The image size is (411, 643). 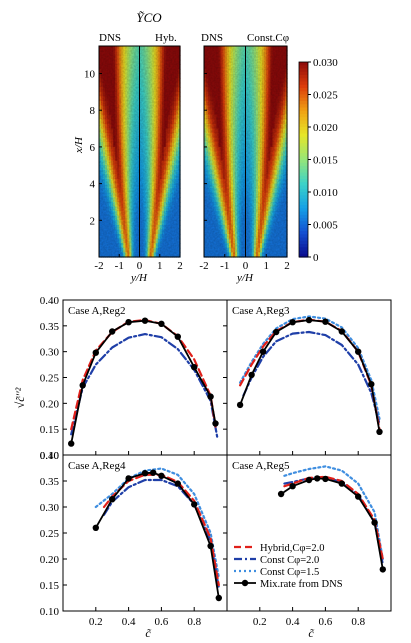 What do you see at coordinates (325, 161) in the screenshot?
I see `colorbar-tick-label: 0.015` at bounding box center [325, 161].